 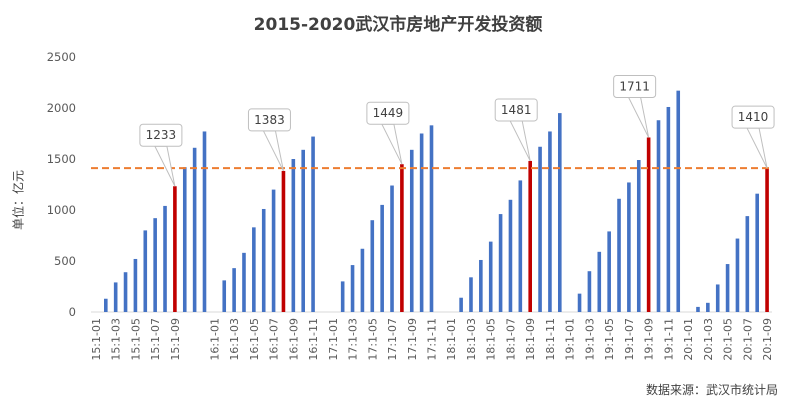 What do you see at coordinates (711, 390) in the screenshot?
I see `source-note: 数据来源：武汉市统计局` at bounding box center [711, 390].